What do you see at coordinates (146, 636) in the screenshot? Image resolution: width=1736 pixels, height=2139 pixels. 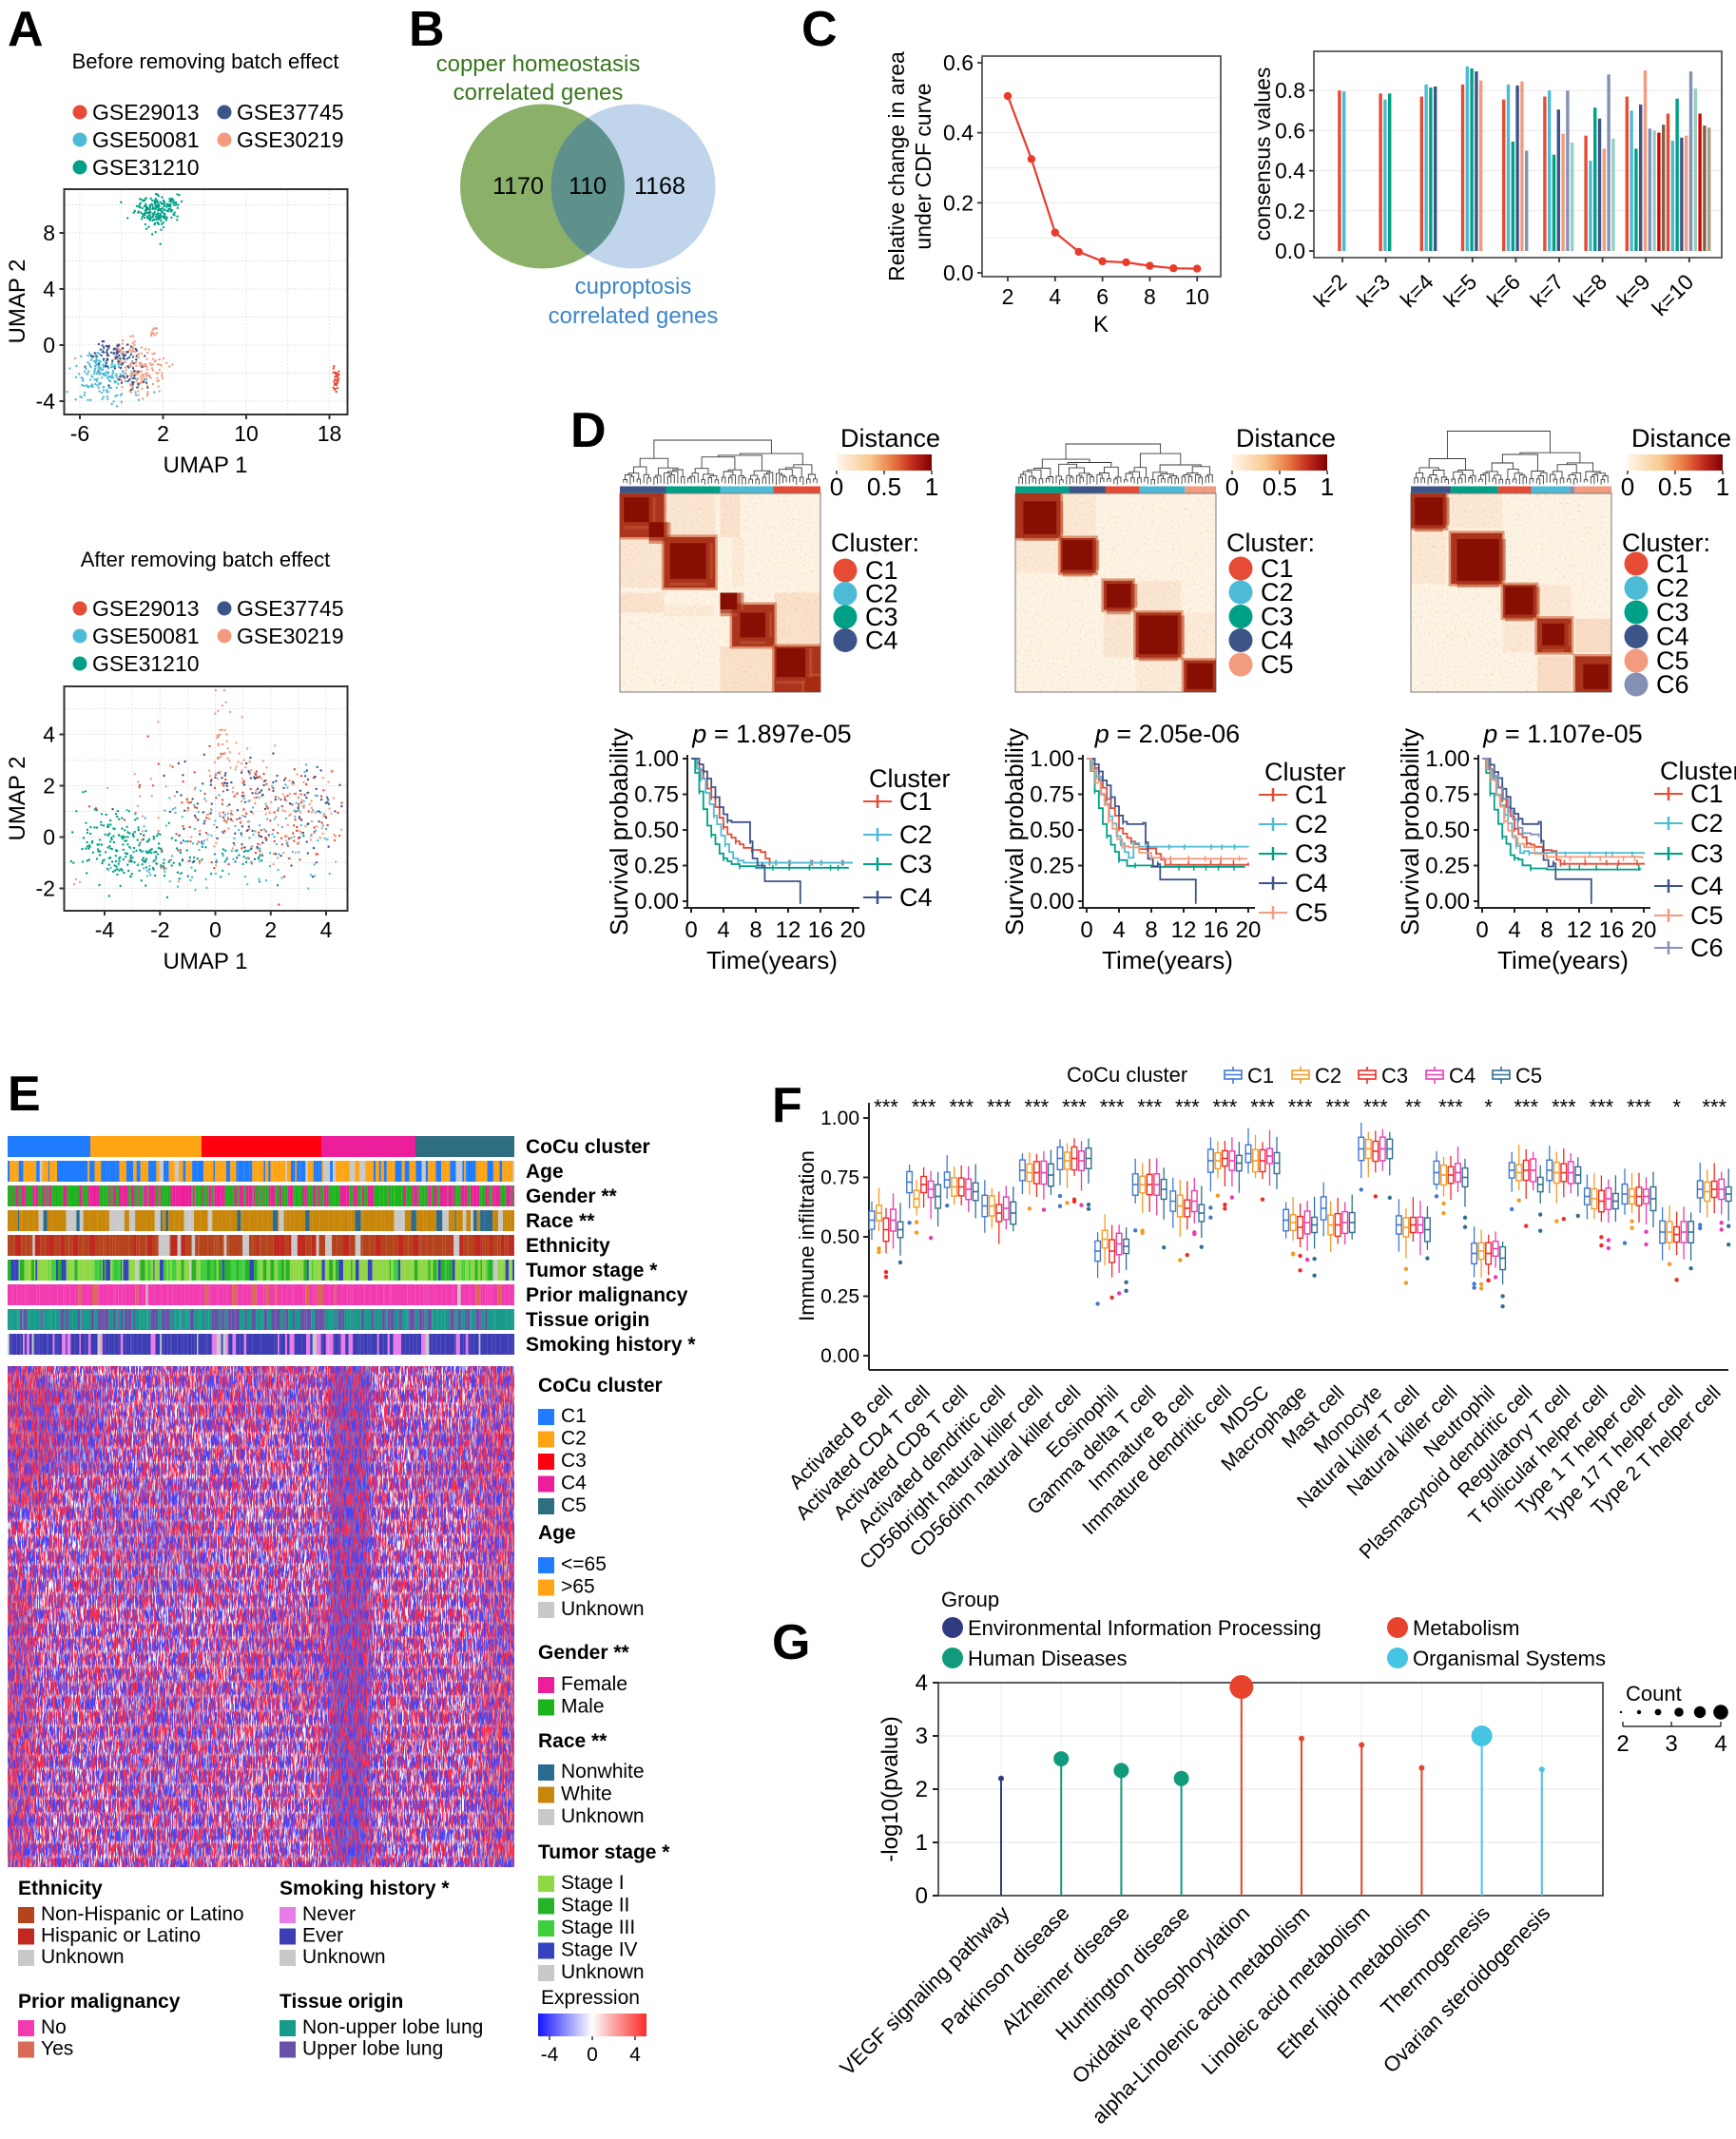 I see `svg-text: GSE50081` at bounding box center [146, 636].